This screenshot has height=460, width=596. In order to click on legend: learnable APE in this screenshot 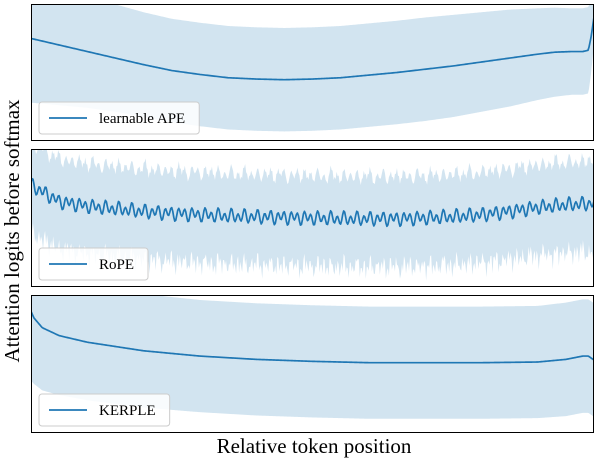, I will do `click(119, 118)`.